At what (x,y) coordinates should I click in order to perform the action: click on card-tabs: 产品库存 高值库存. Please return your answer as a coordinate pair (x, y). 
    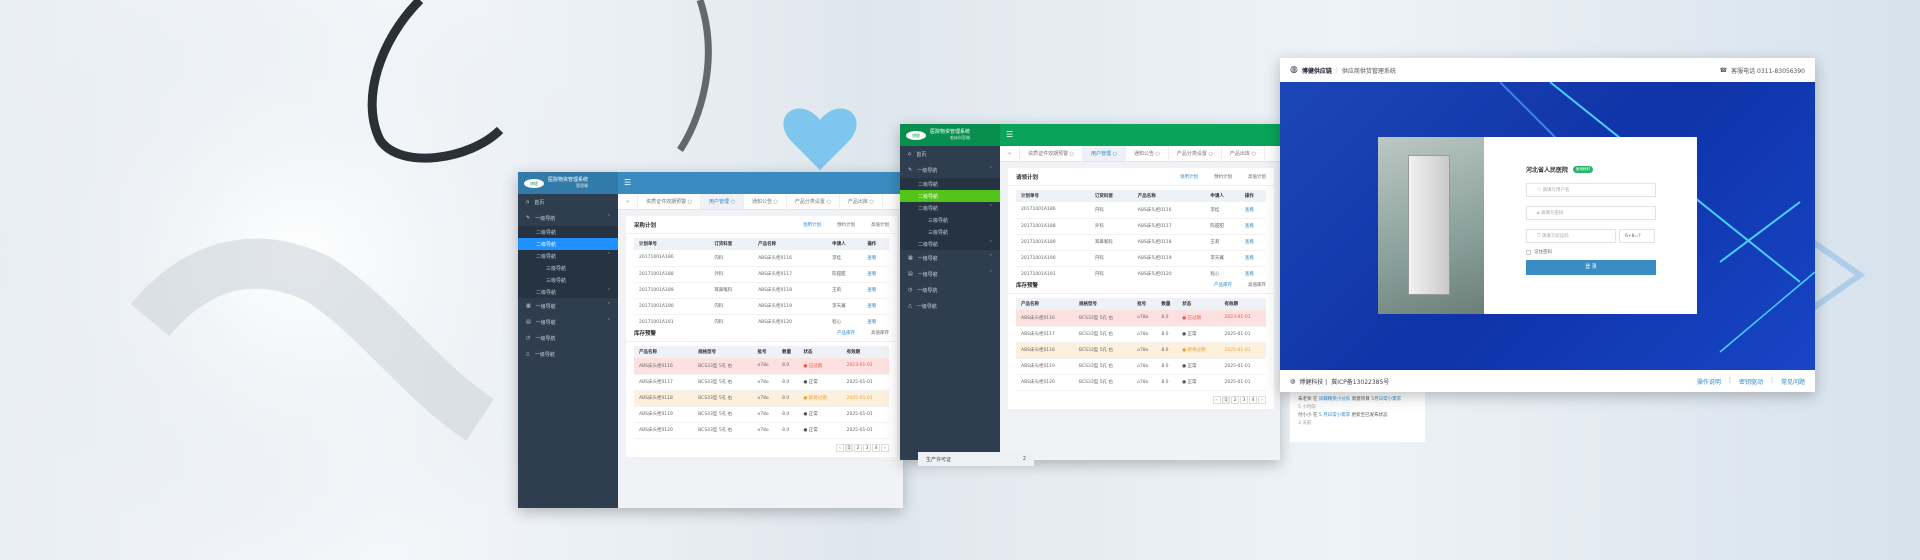
    Looking at the image, I should click on (1240, 285).